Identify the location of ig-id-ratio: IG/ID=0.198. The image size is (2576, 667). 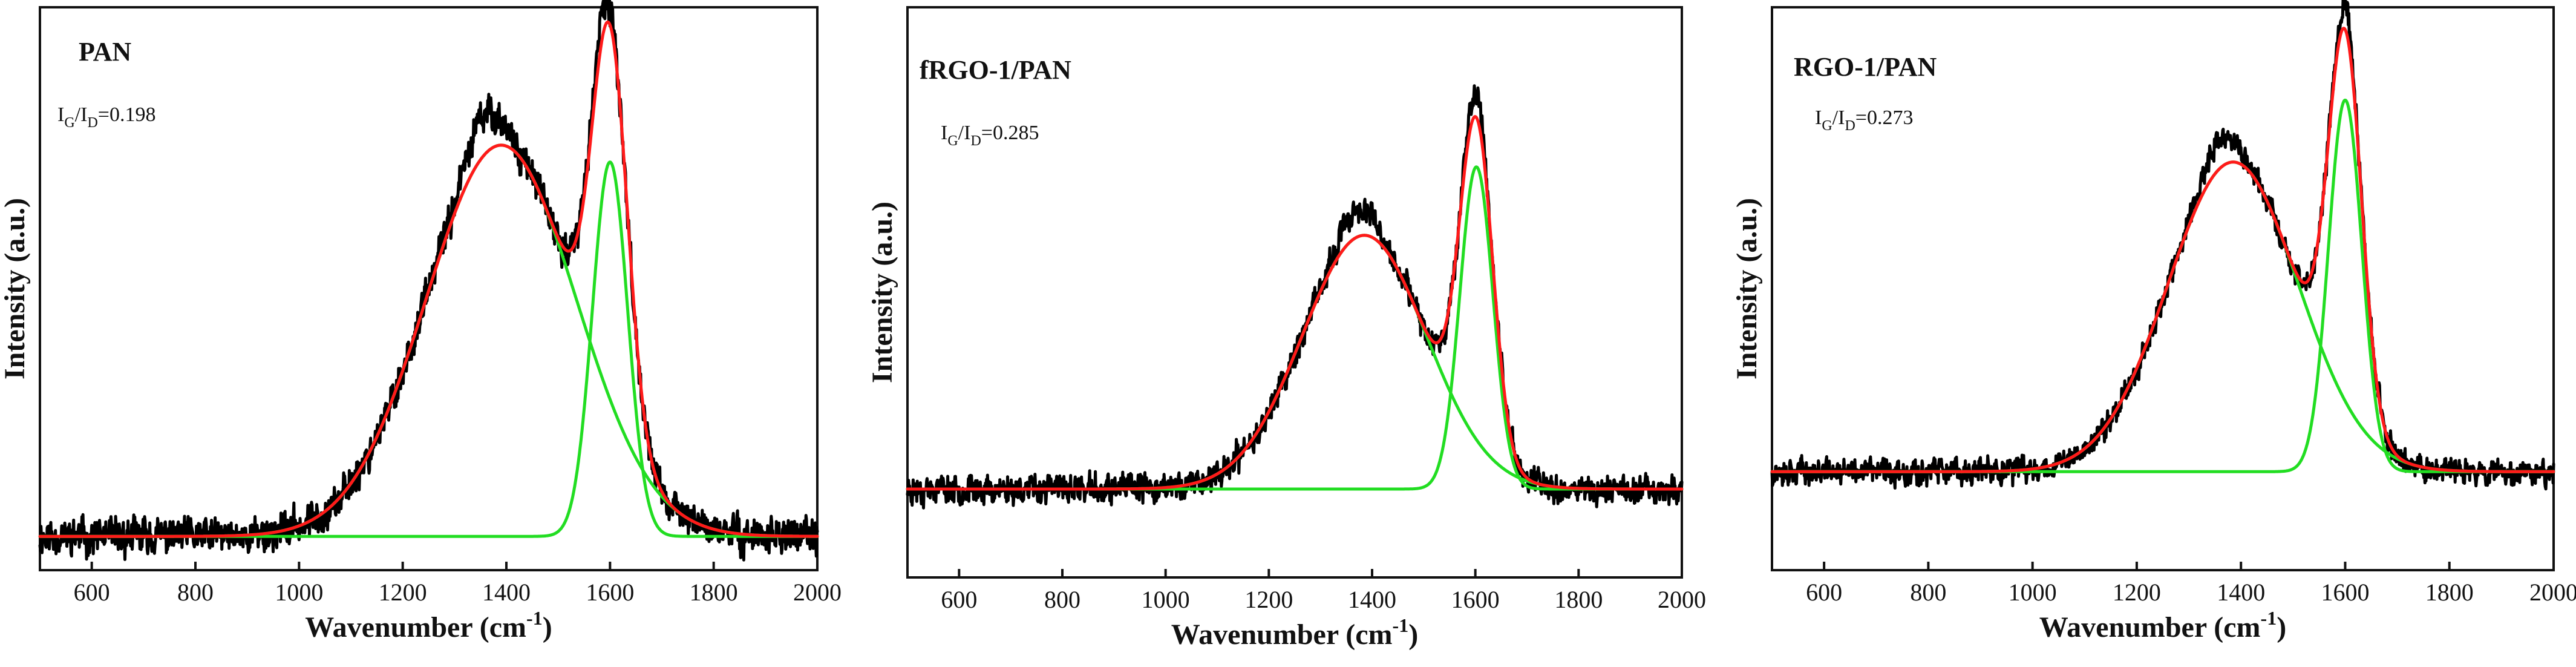
(106, 117).